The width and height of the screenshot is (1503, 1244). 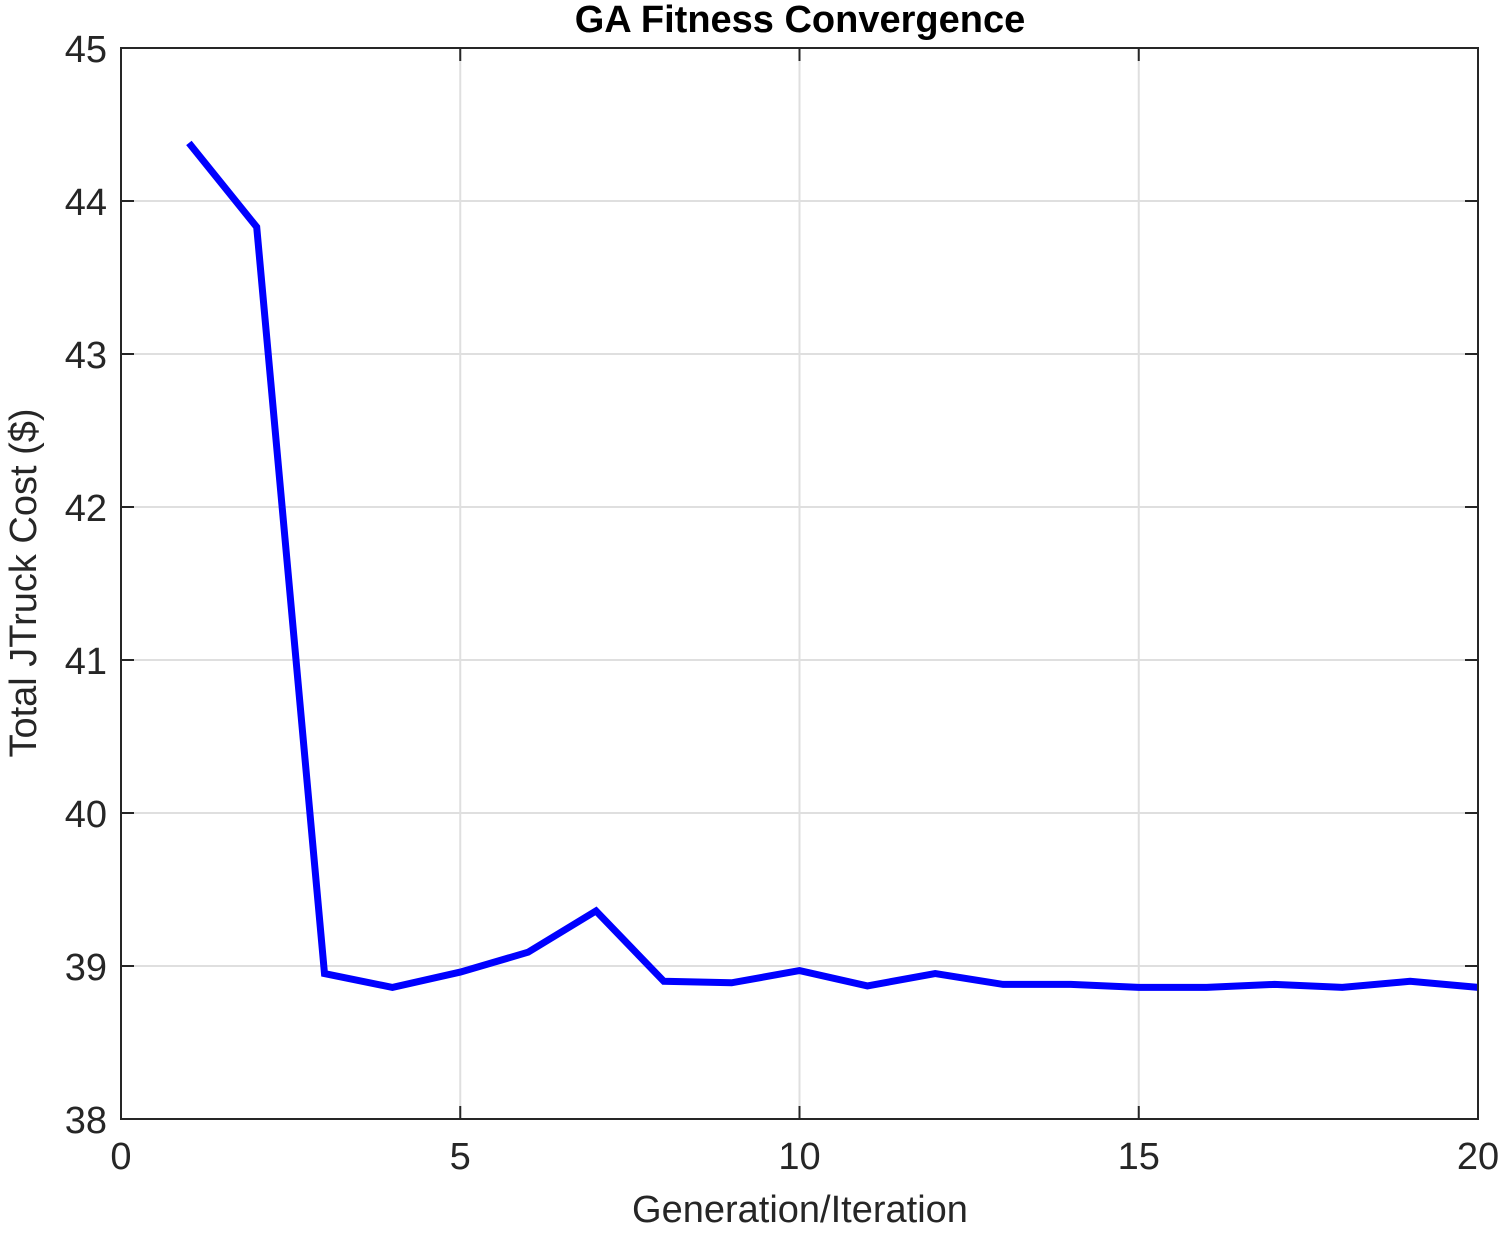 What do you see at coordinates (24, 582) in the screenshot?
I see `y-axis-label: Total JTruck Cost ($)` at bounding box center [24, 582].